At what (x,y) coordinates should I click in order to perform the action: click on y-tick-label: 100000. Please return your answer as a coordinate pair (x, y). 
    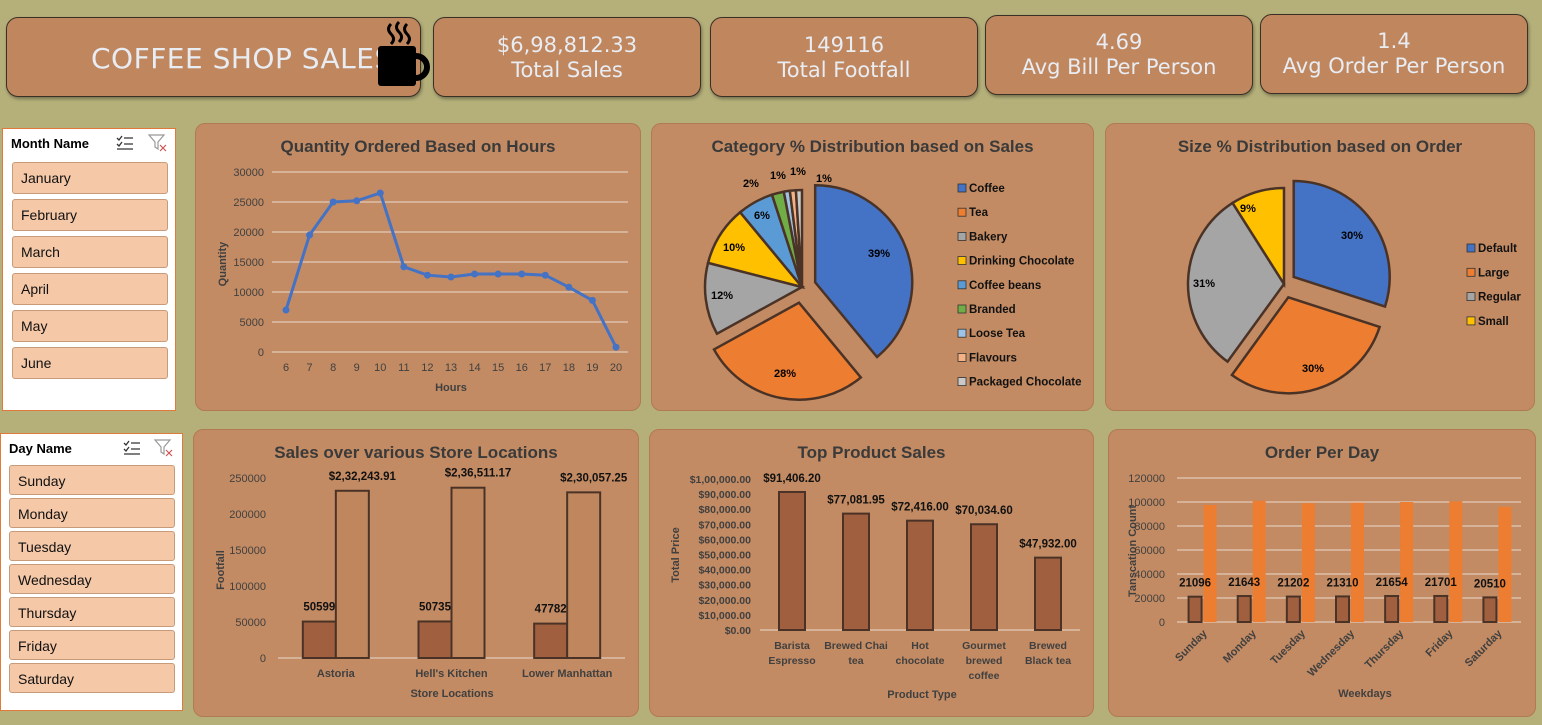
    Looking at the image, I should click on (1146, 503).